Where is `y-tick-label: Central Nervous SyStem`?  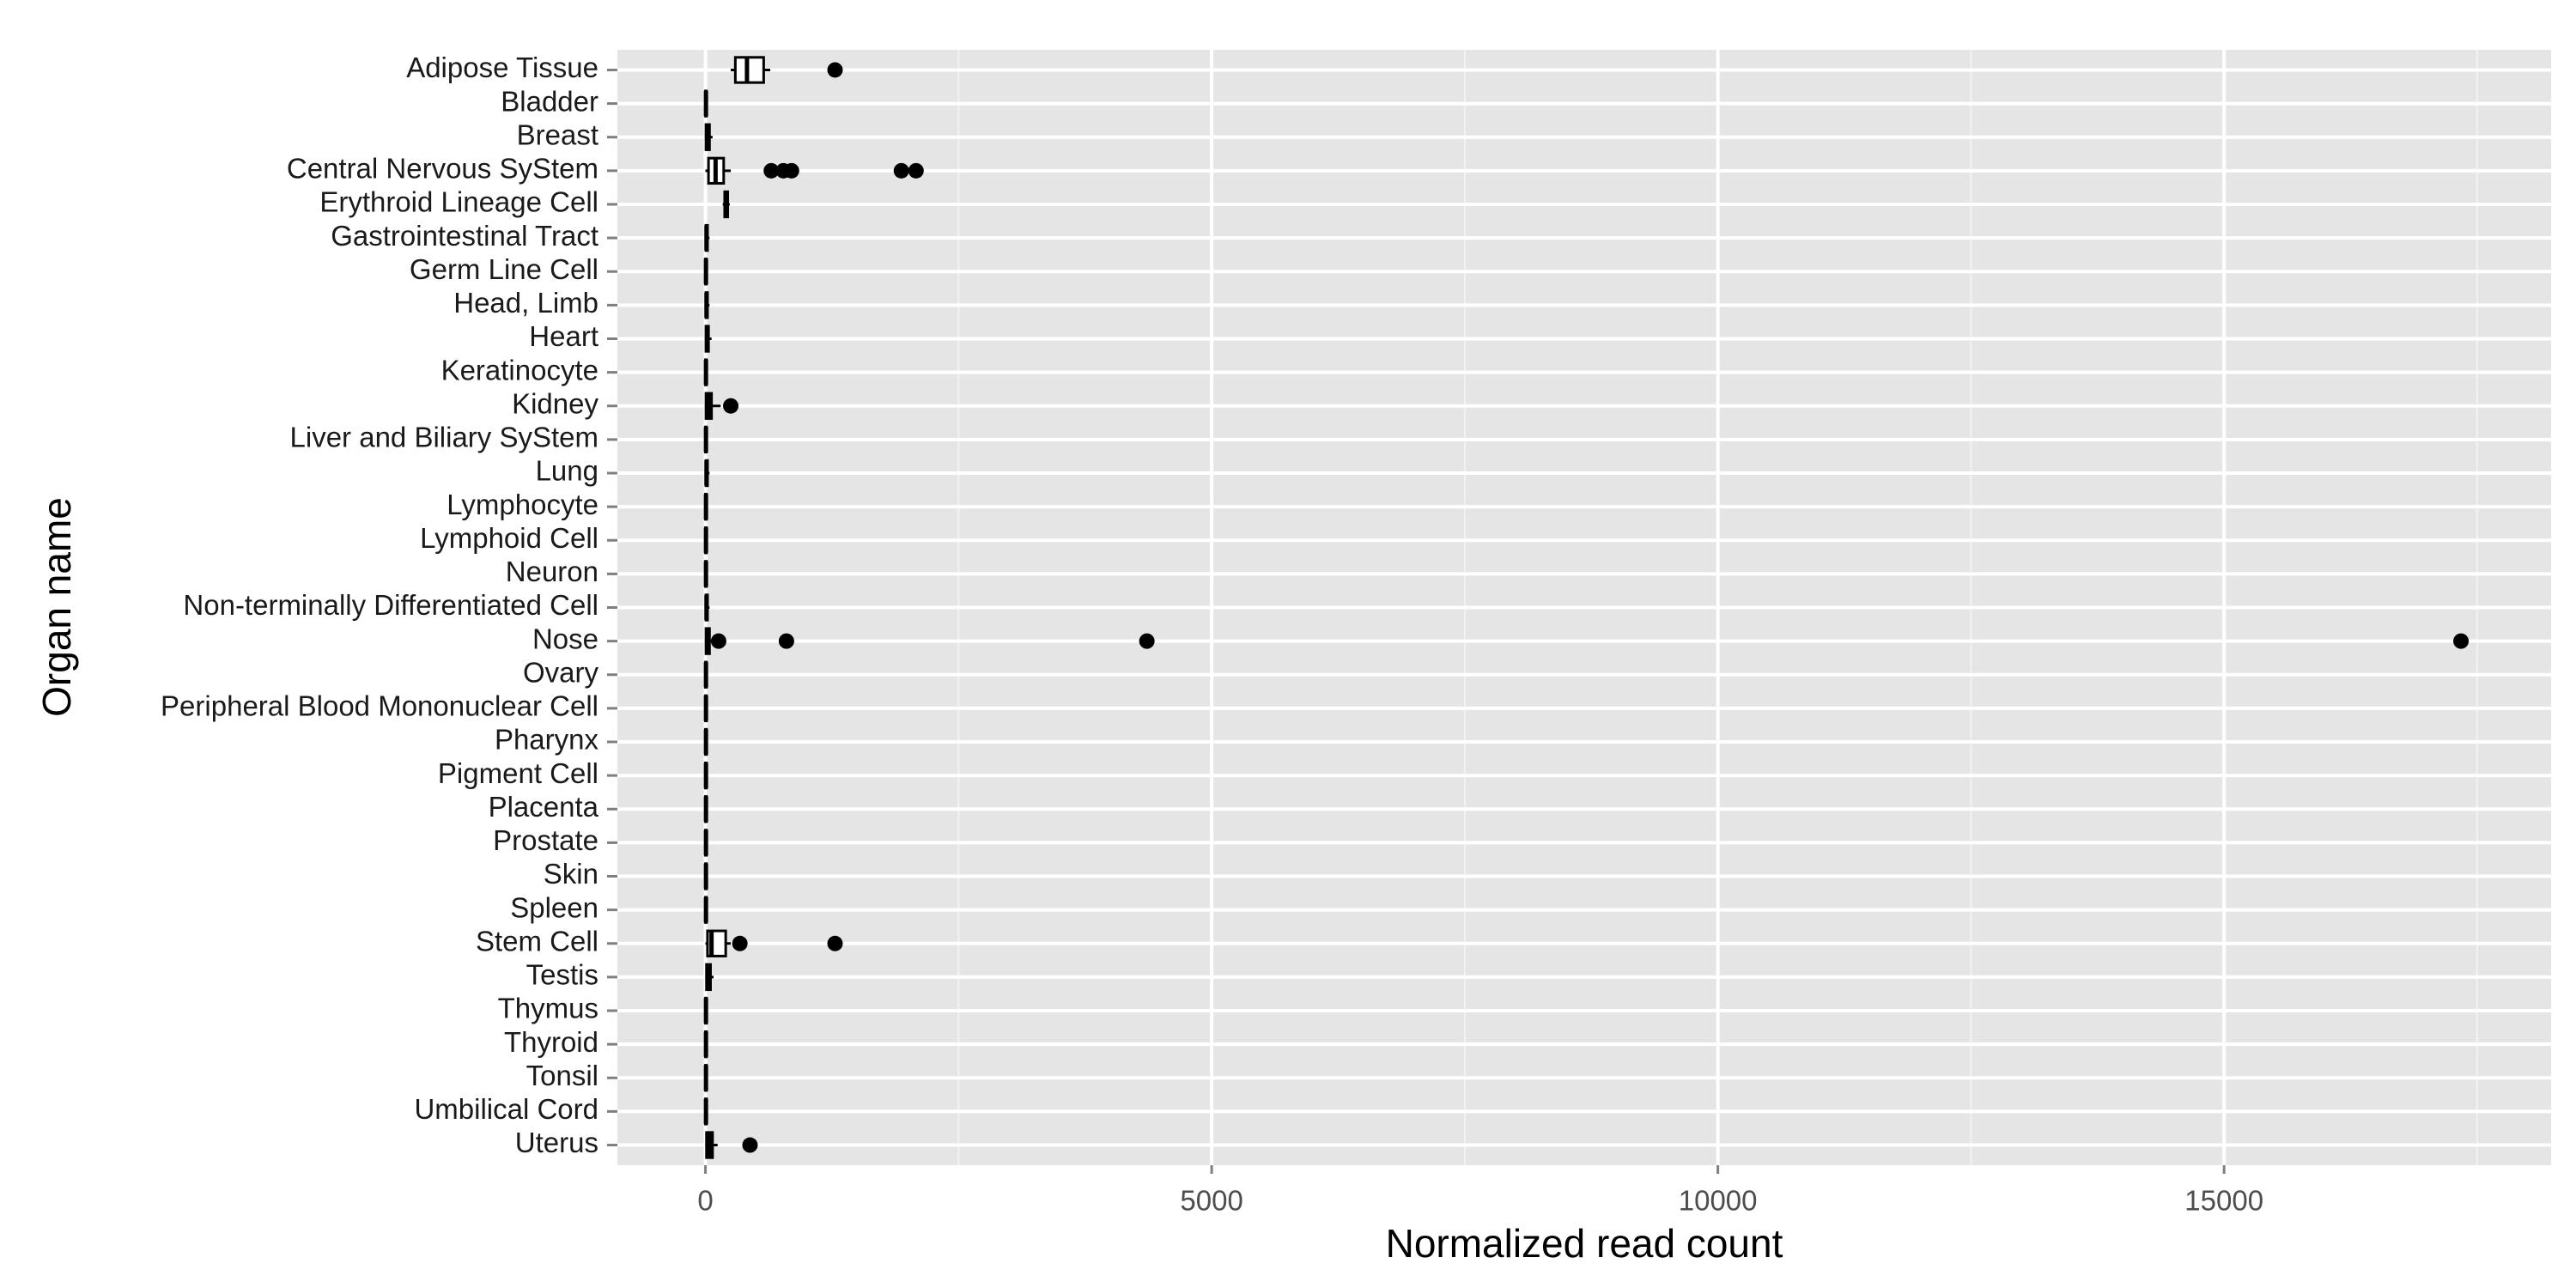
y-tick-label: Central Nervous SyStem is located at coordinates (442, 169).